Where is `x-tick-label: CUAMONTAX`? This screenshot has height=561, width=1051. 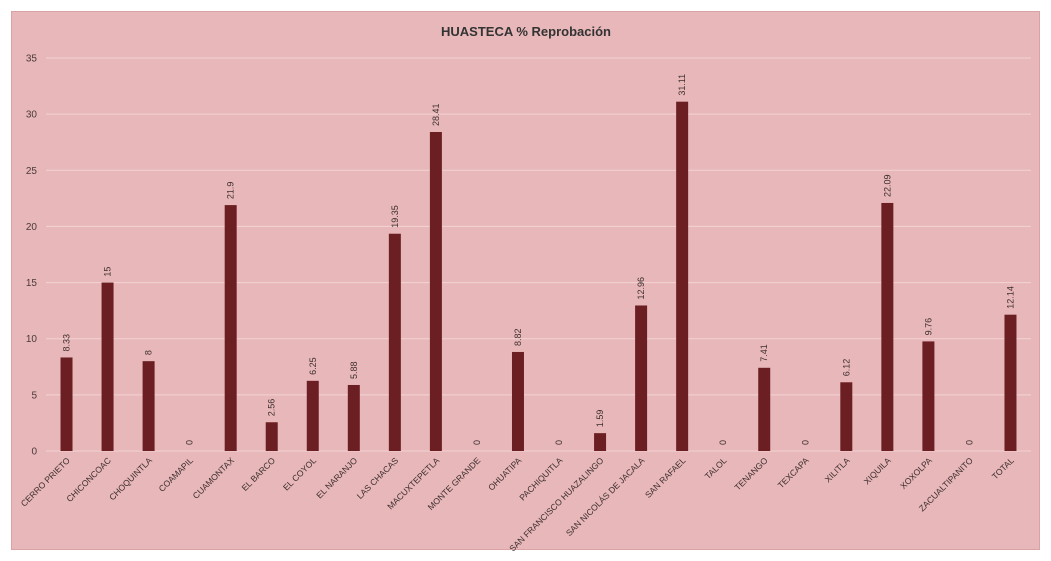 x-tick-label: CUAMONTAX is located at coordinates (214, 478).